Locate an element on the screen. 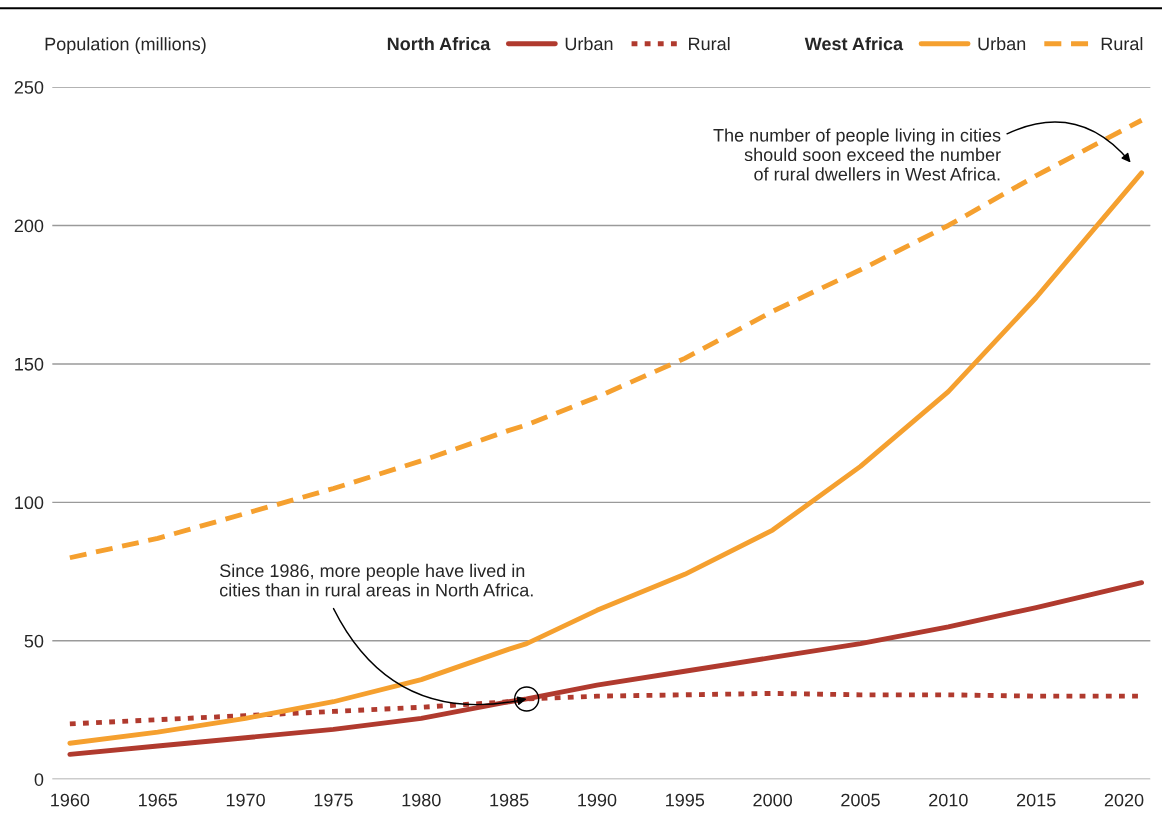  x-tick-label: 1975 is located at coordinates (333, 800).